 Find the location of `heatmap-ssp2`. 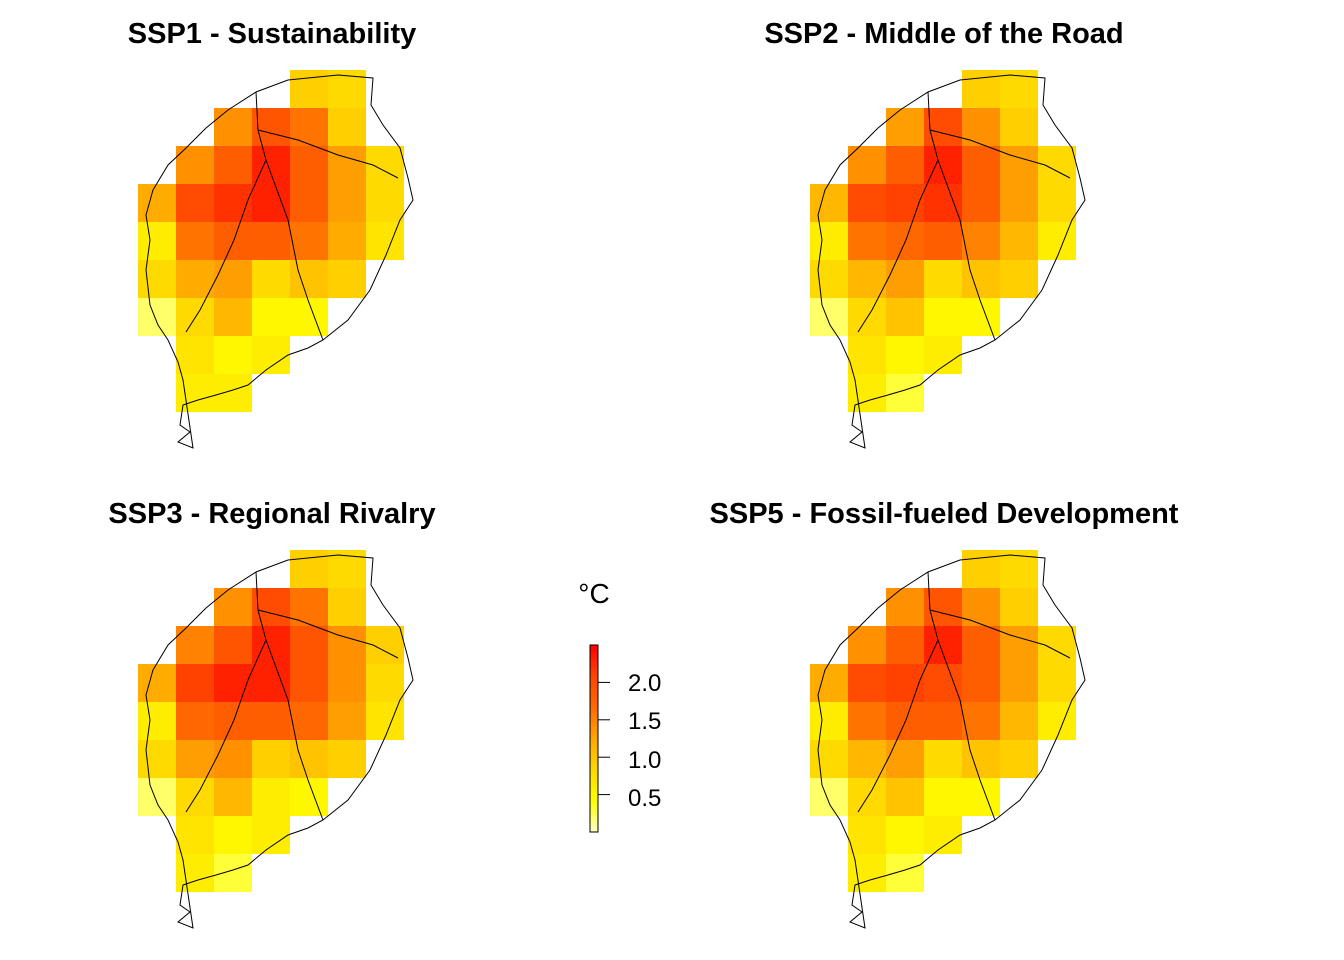

heatmap-ssp2 is located at coordinates (948, 259).